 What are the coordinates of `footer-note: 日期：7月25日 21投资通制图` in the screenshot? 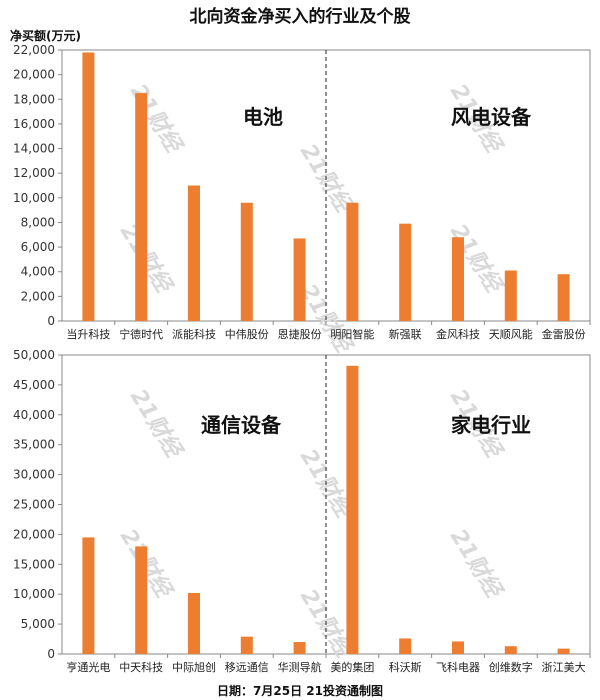 It's located at (300, 691).